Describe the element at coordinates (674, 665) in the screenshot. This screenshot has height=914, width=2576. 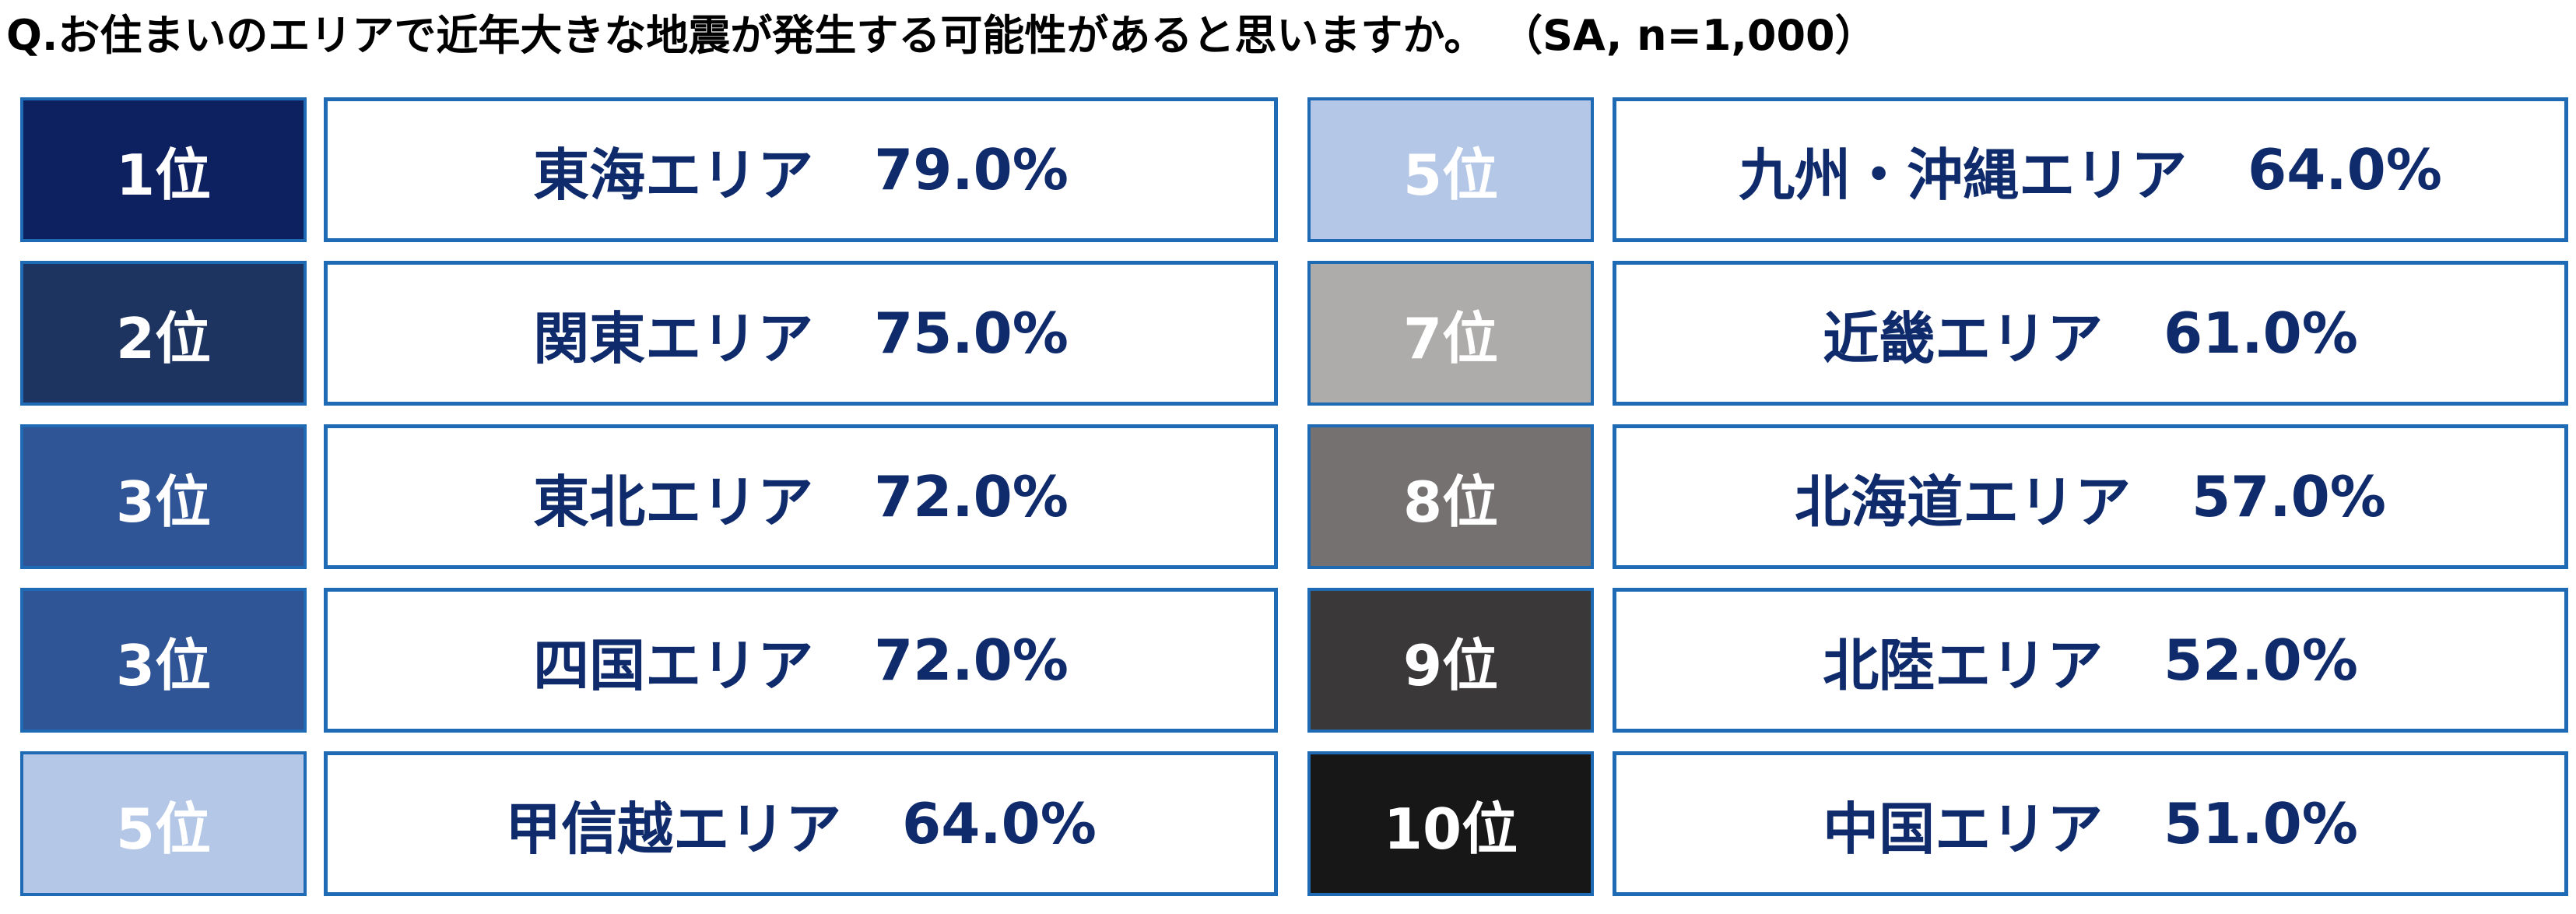
I see `area-name: 四国エリア` at that location.